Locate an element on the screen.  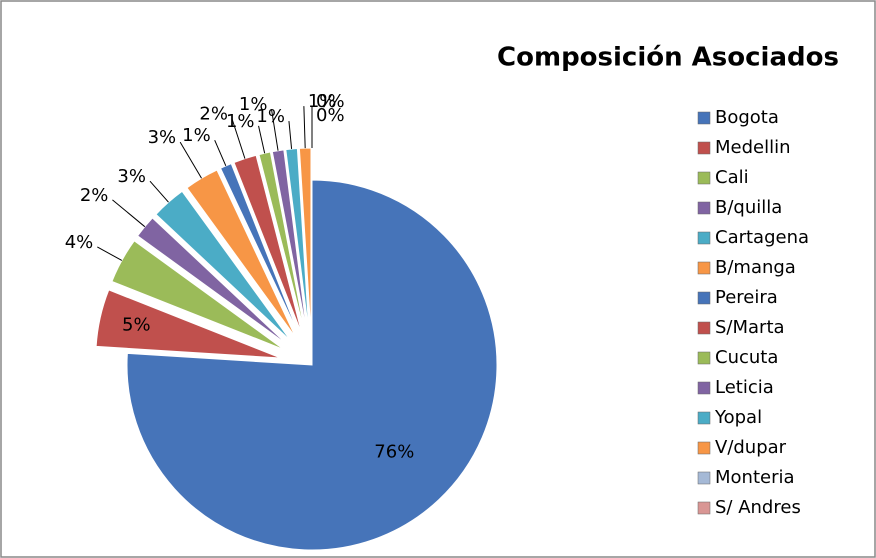
chart-title: Composición Asociados is located at coordinates (668, 58).